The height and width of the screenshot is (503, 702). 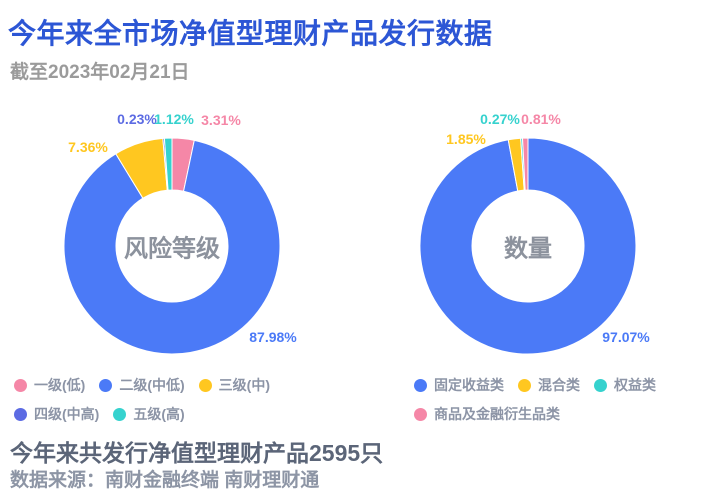 I want to click on legend-item: 一级(低), so click(x=49, y=385).